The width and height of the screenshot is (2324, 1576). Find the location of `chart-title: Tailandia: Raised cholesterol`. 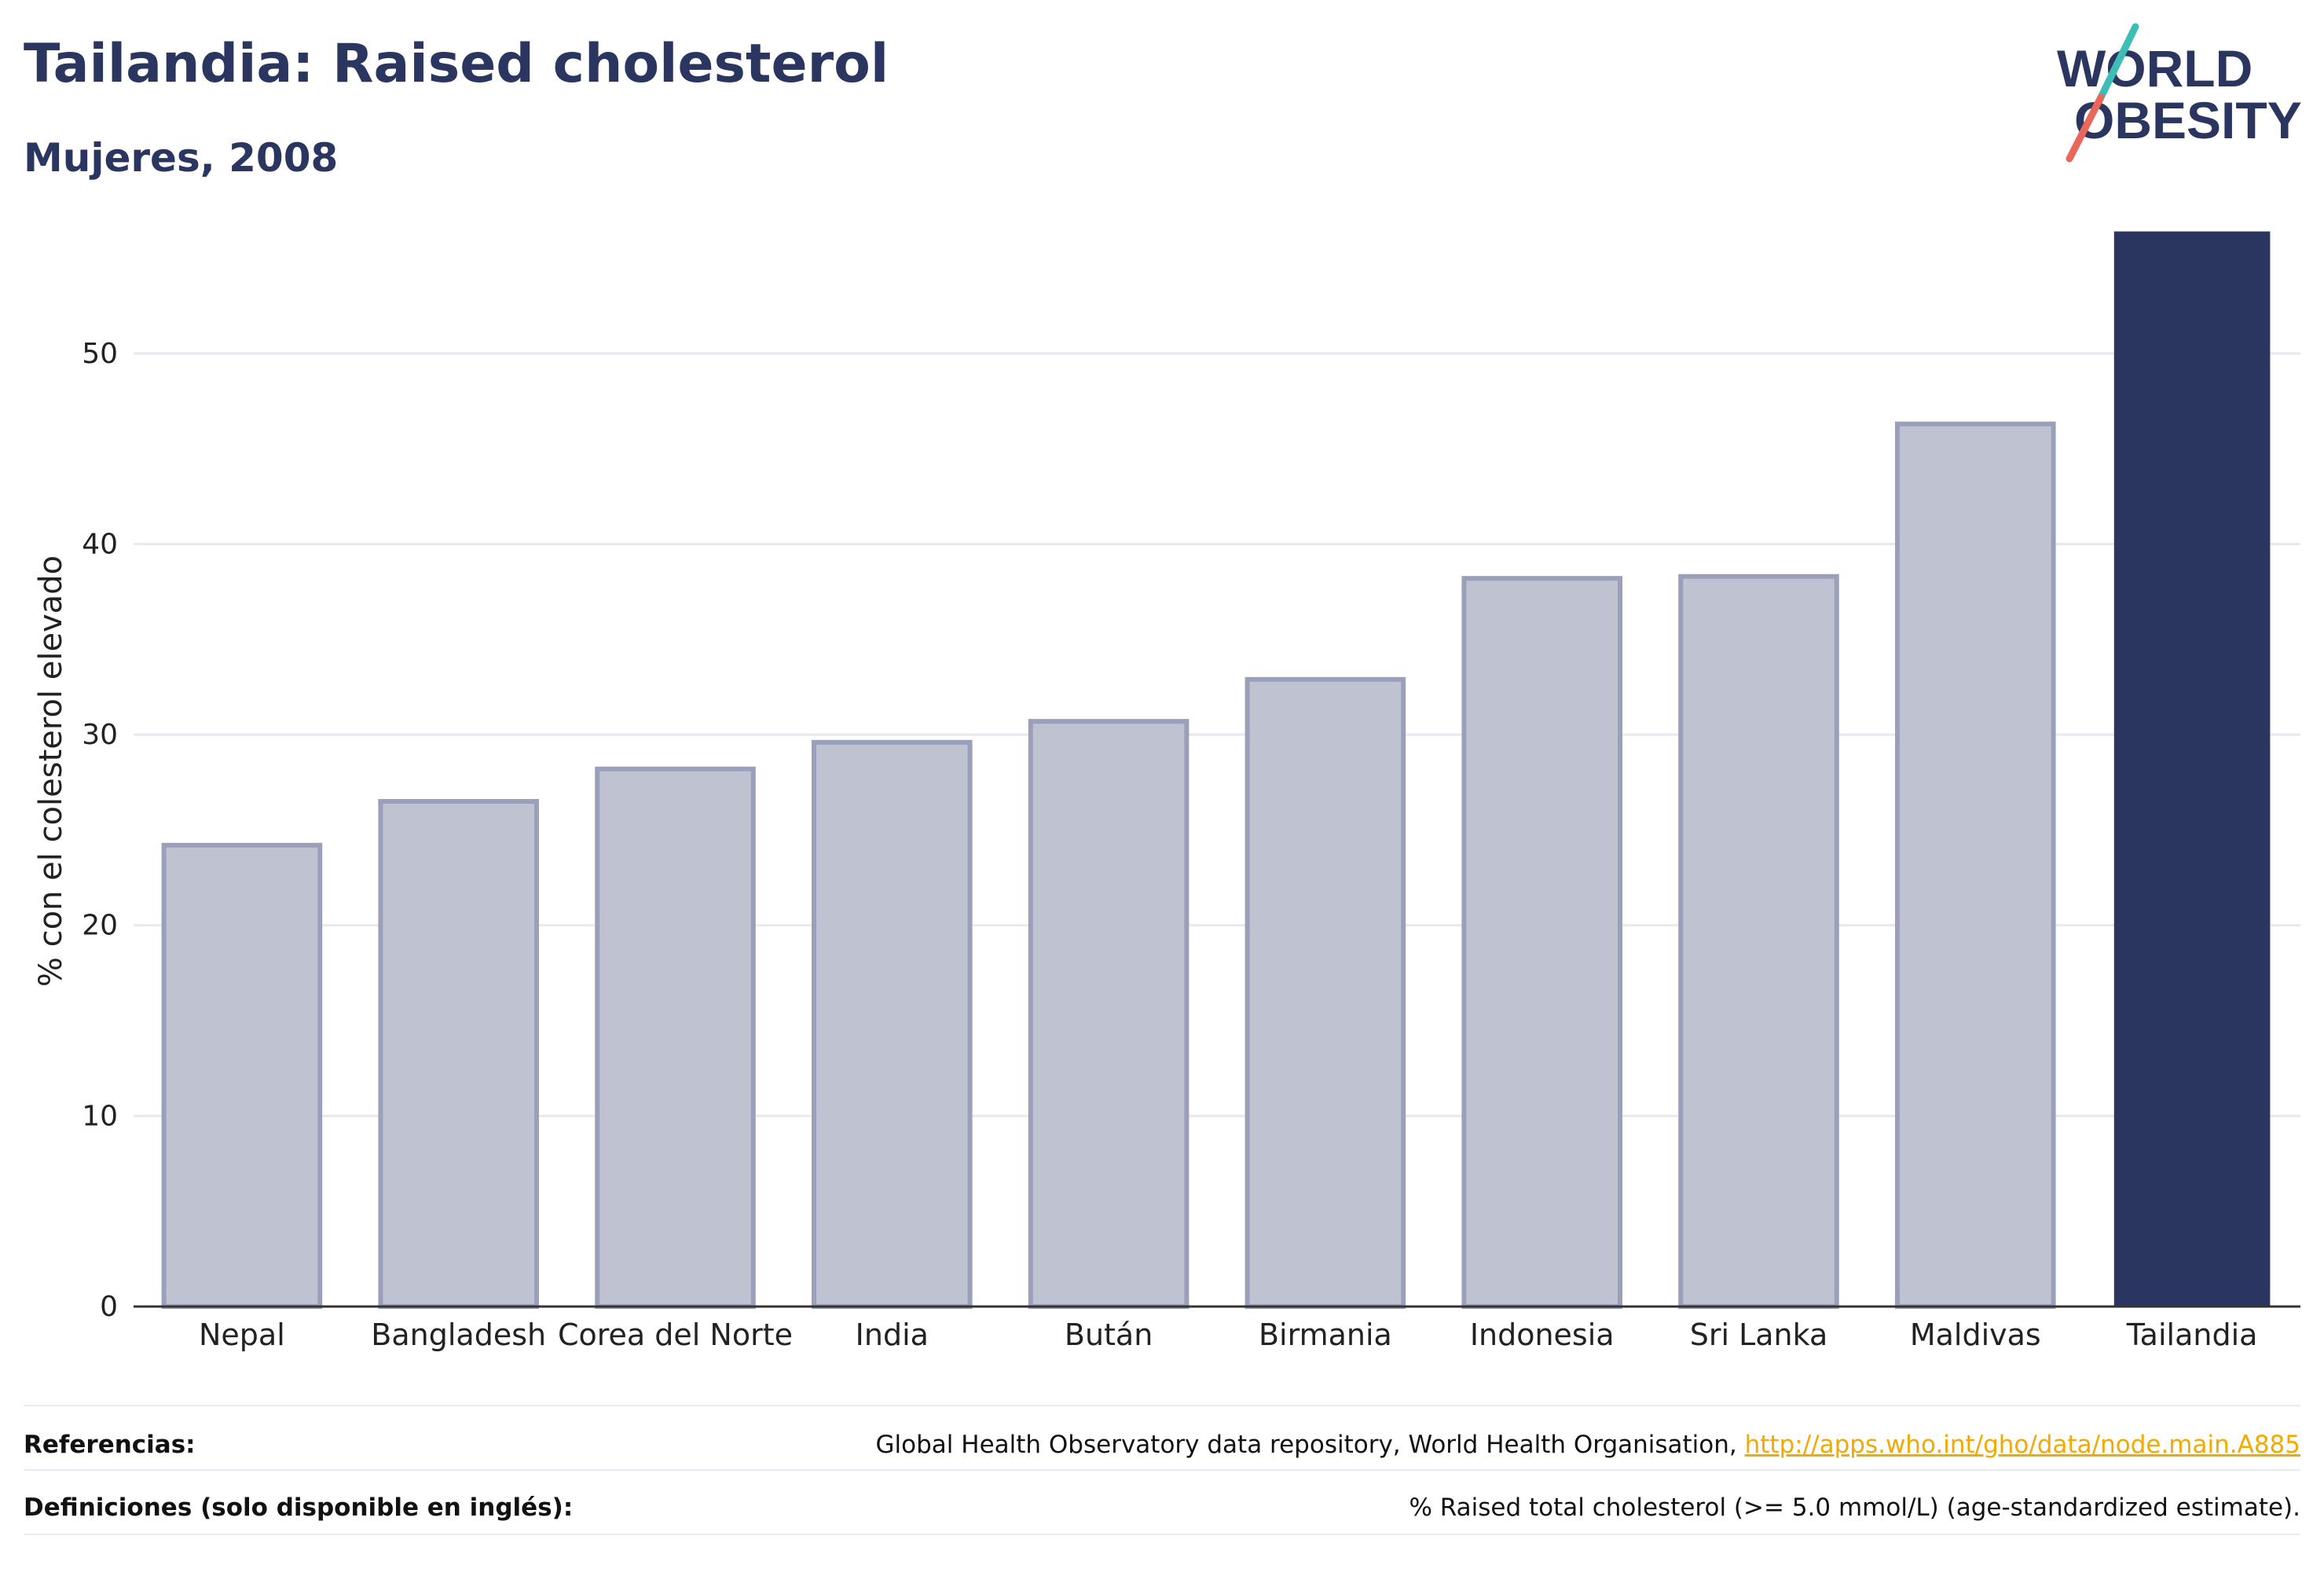

chart-title: Tailandia: Raised cholesterol is located at coordinates (456, 64).